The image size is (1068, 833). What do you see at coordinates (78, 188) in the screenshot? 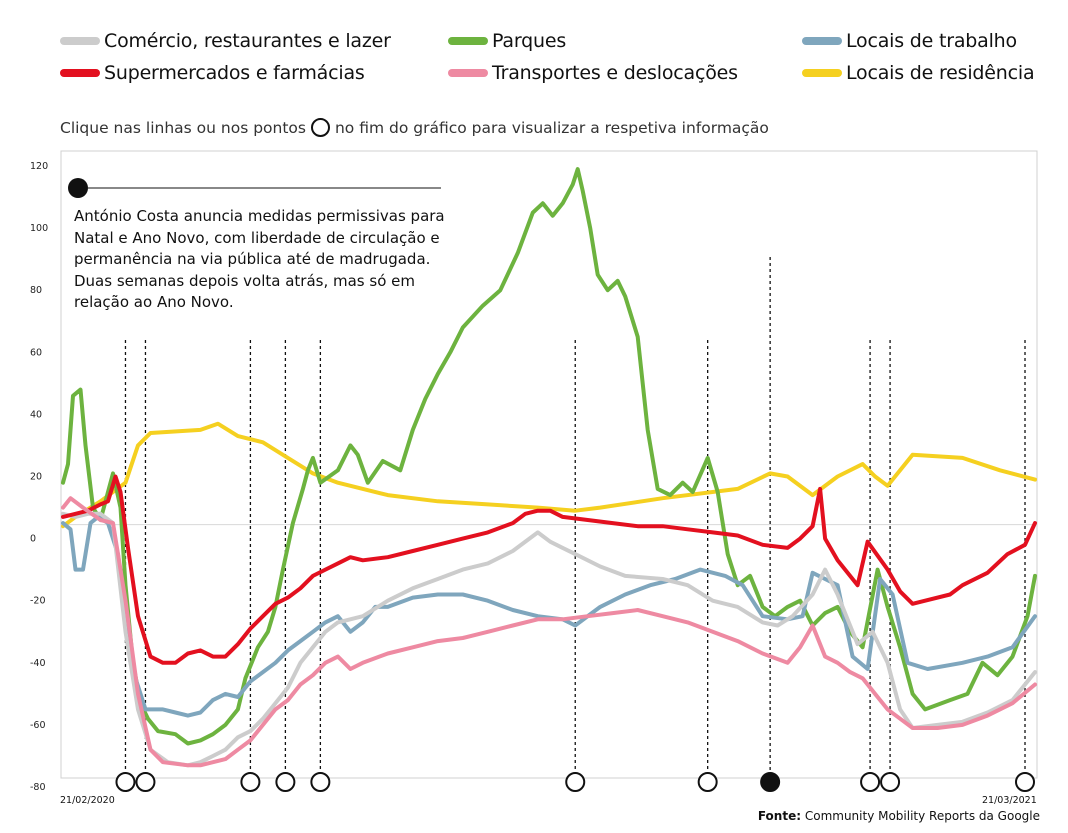
I see `annotation-dot` at bounding box center [78, 188].